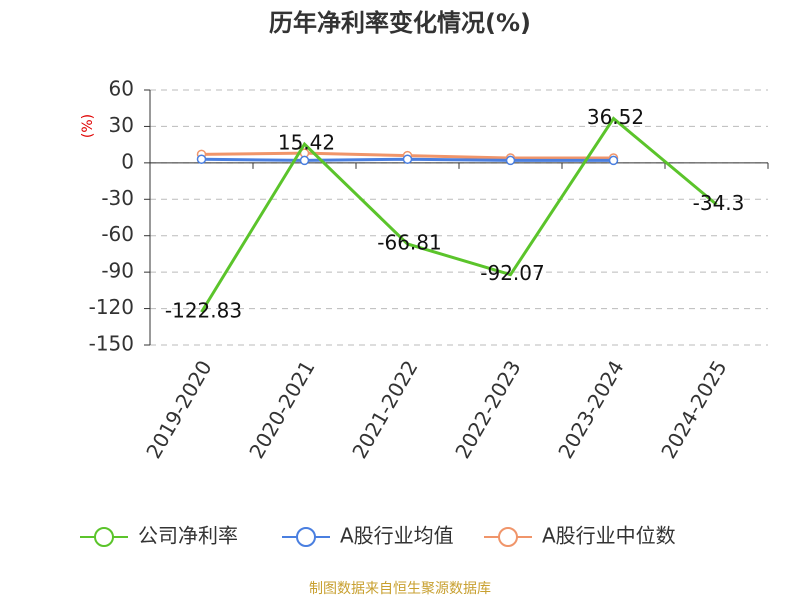  I want to click on legend-label: A股行业均值, so click(397, 536).